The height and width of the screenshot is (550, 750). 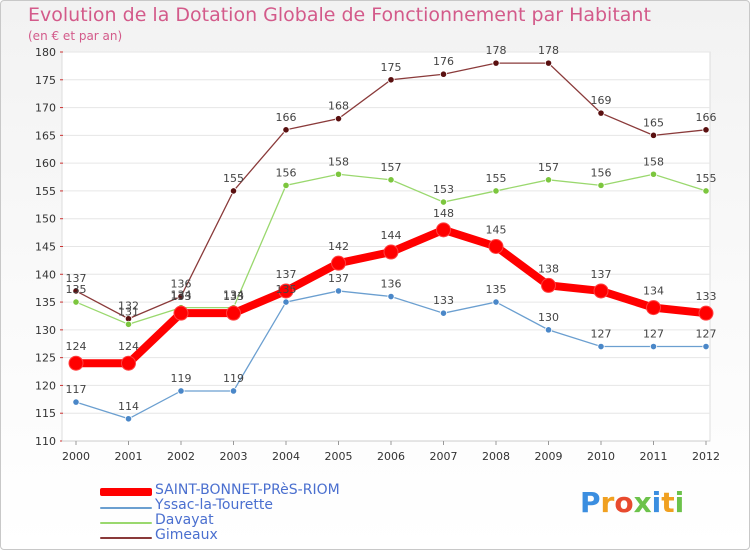 I want to click on data-label: 145, so click(x=496, y=230).